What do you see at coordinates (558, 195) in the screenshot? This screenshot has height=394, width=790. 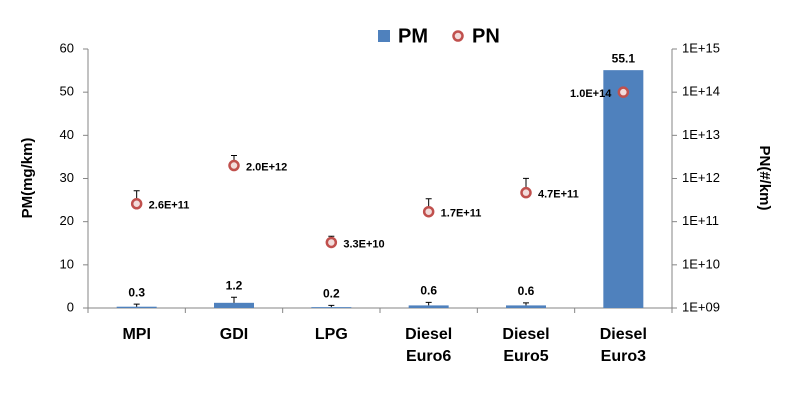 I see `data-label: 4.7E+11` at bounding box center [558, 195].